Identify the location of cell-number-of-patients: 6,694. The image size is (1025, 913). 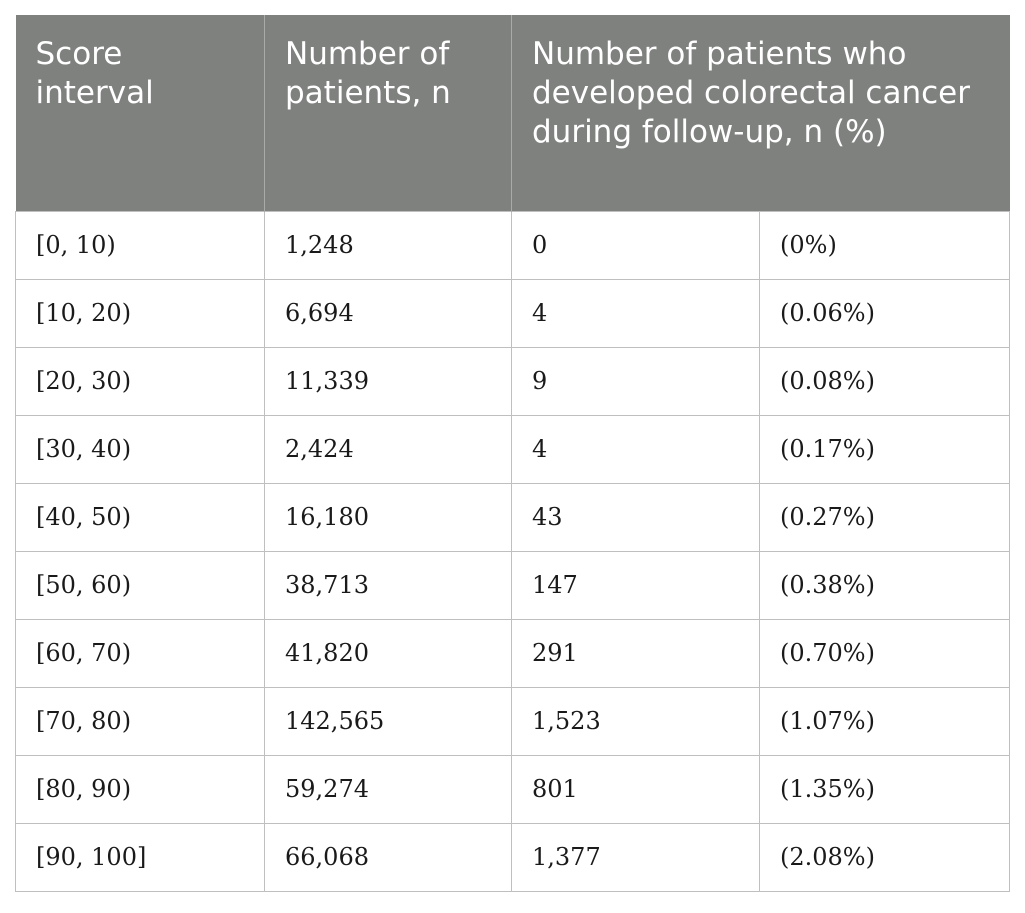
(388, 313).